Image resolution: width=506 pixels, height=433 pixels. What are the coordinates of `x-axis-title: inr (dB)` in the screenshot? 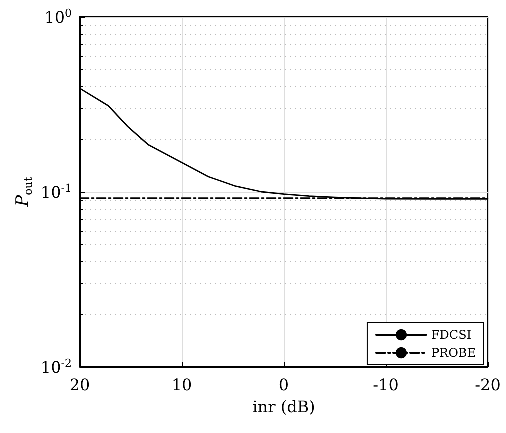 It's located at (284, 407).